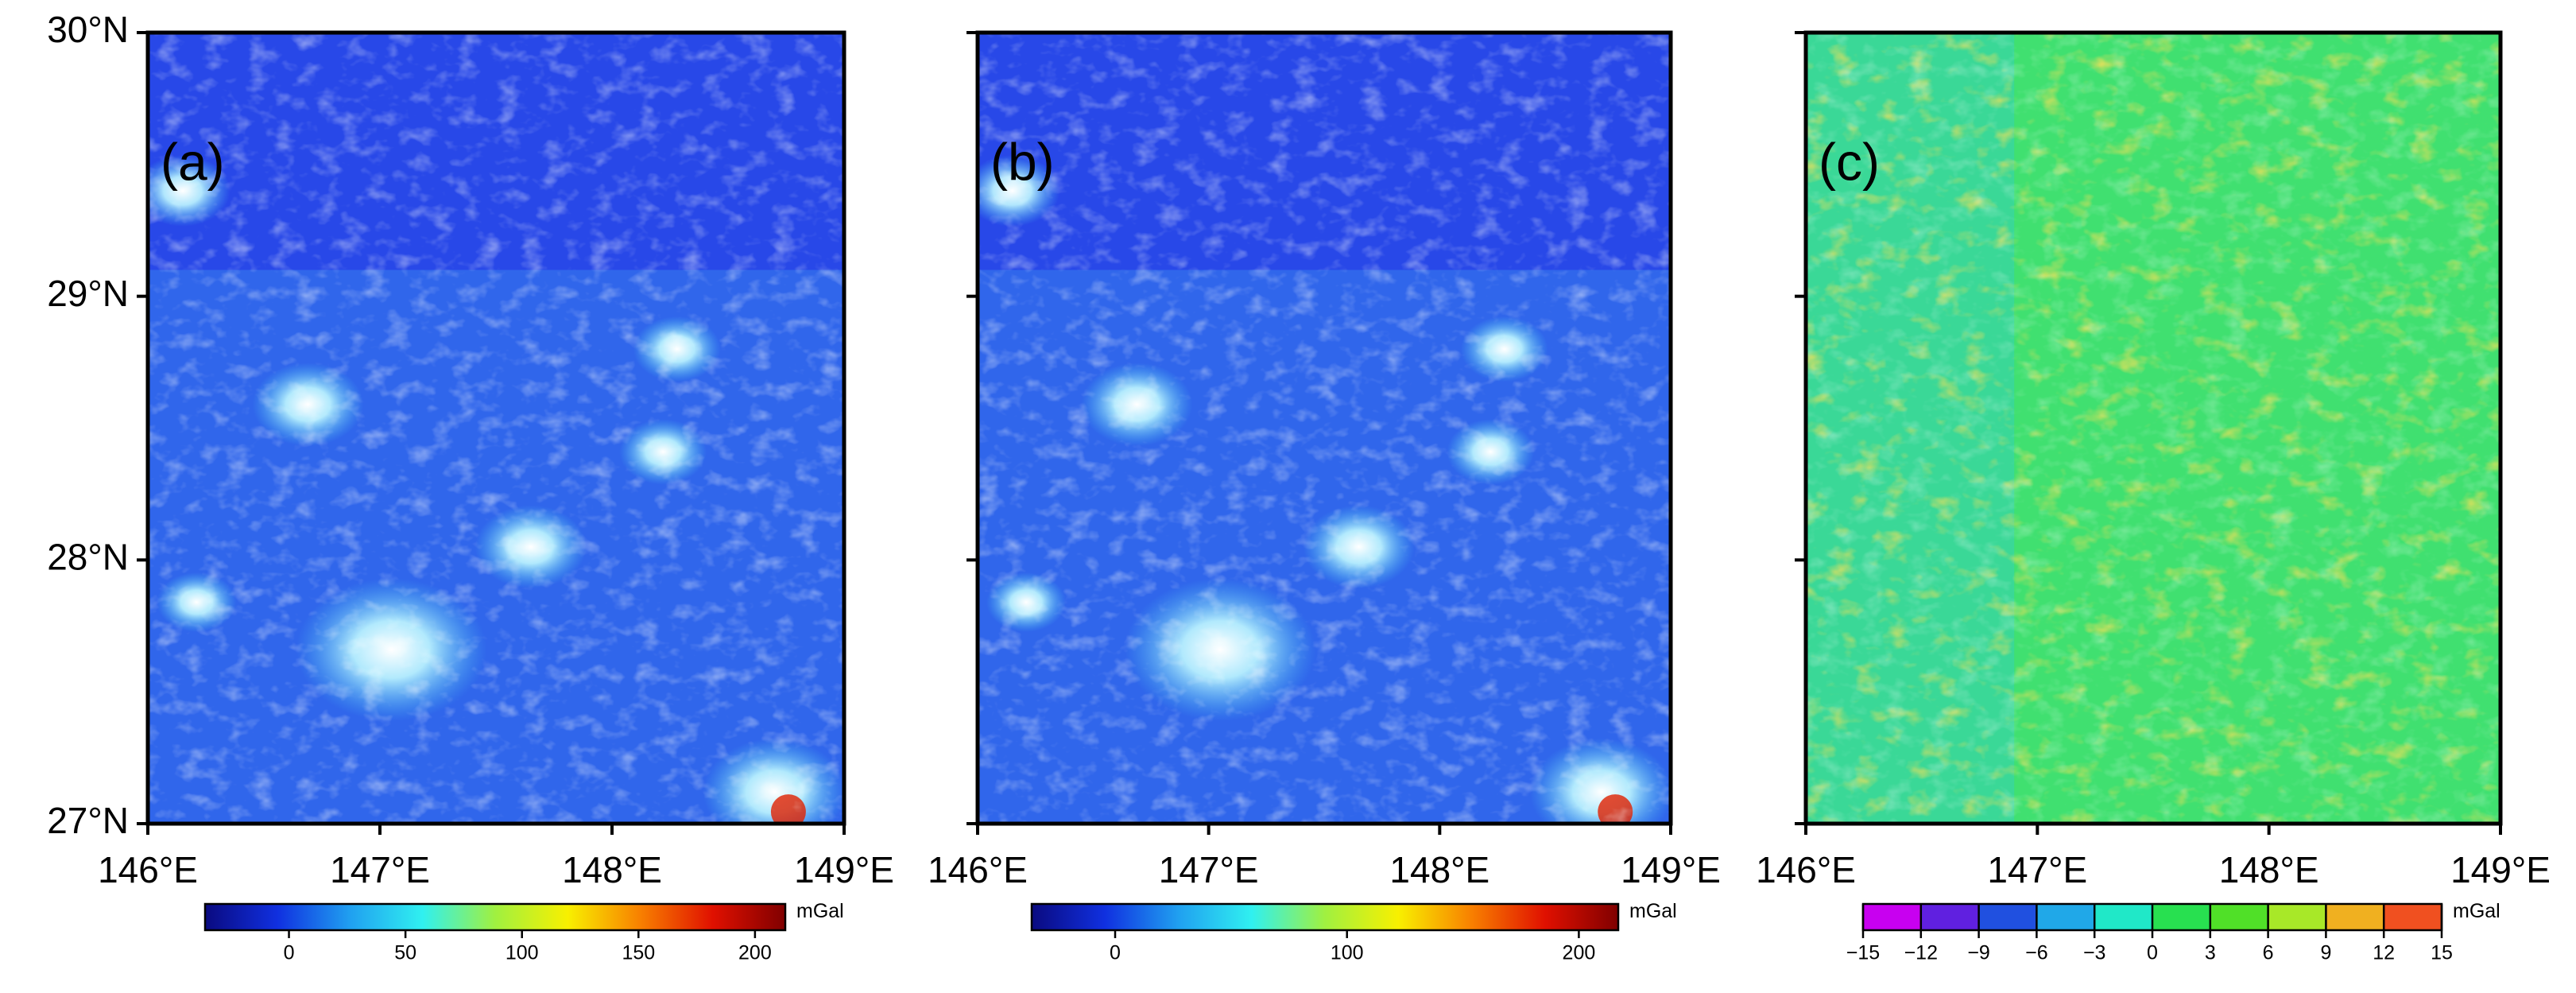  I want to click on y-tick-label: 27°N, so click(88, 821).